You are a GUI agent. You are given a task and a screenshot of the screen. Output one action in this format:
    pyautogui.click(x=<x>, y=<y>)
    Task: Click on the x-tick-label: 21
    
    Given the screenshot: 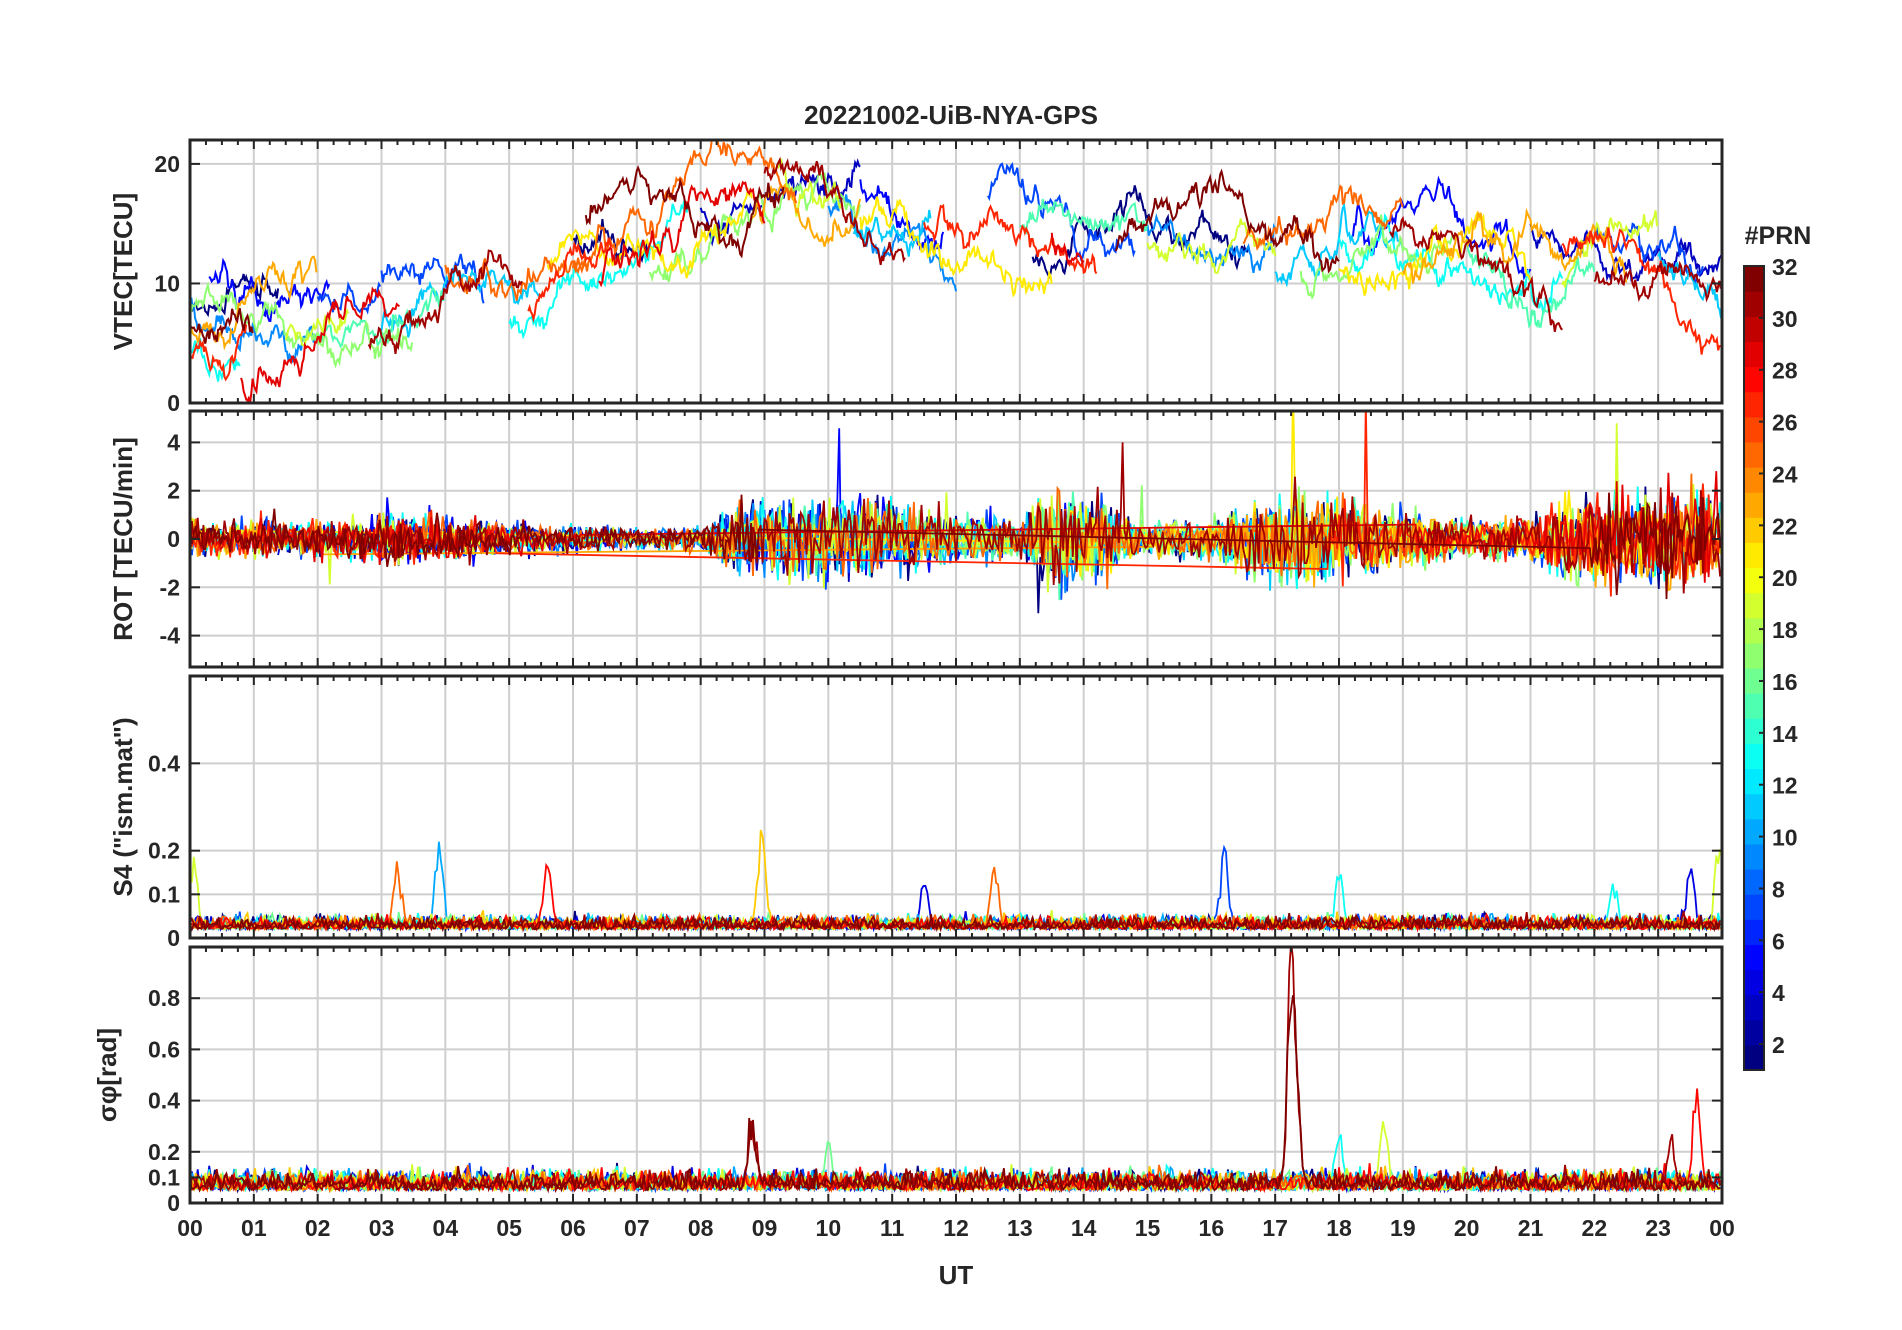 What is the action you would take?
    pyautogui.click(x=1531, y=1228)
    